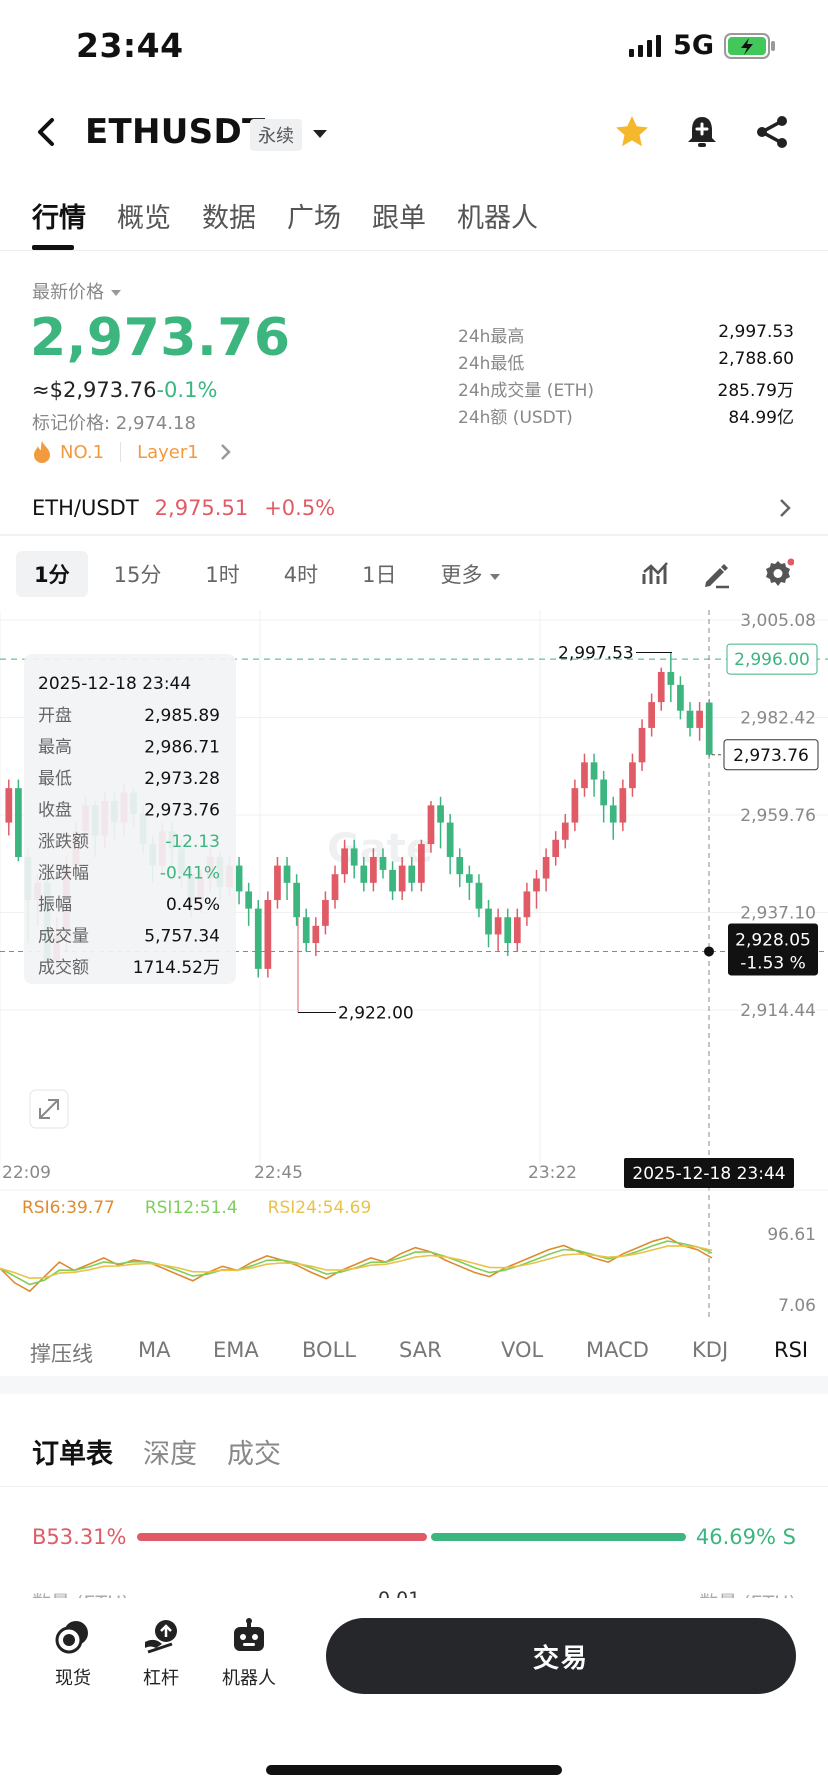 The height and width of the screenshot is (1792, 828). Describe the element at coordinates (470, 574) in the screenshot. I see `interval-more: 更多` at that location.